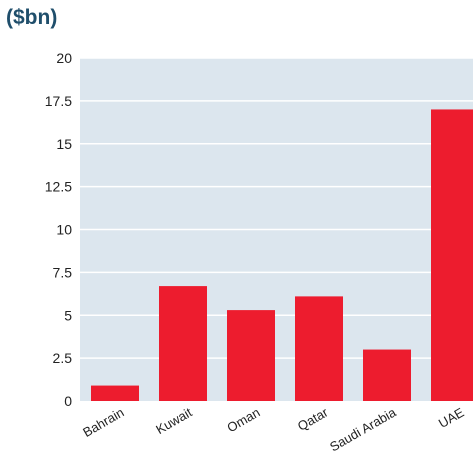 This screenshot has height=473, width=473. What do you see at coordinates (58, 187) in the screenshot?
I see `y-tick-label: 12.5` at bounding box center [58, 187].